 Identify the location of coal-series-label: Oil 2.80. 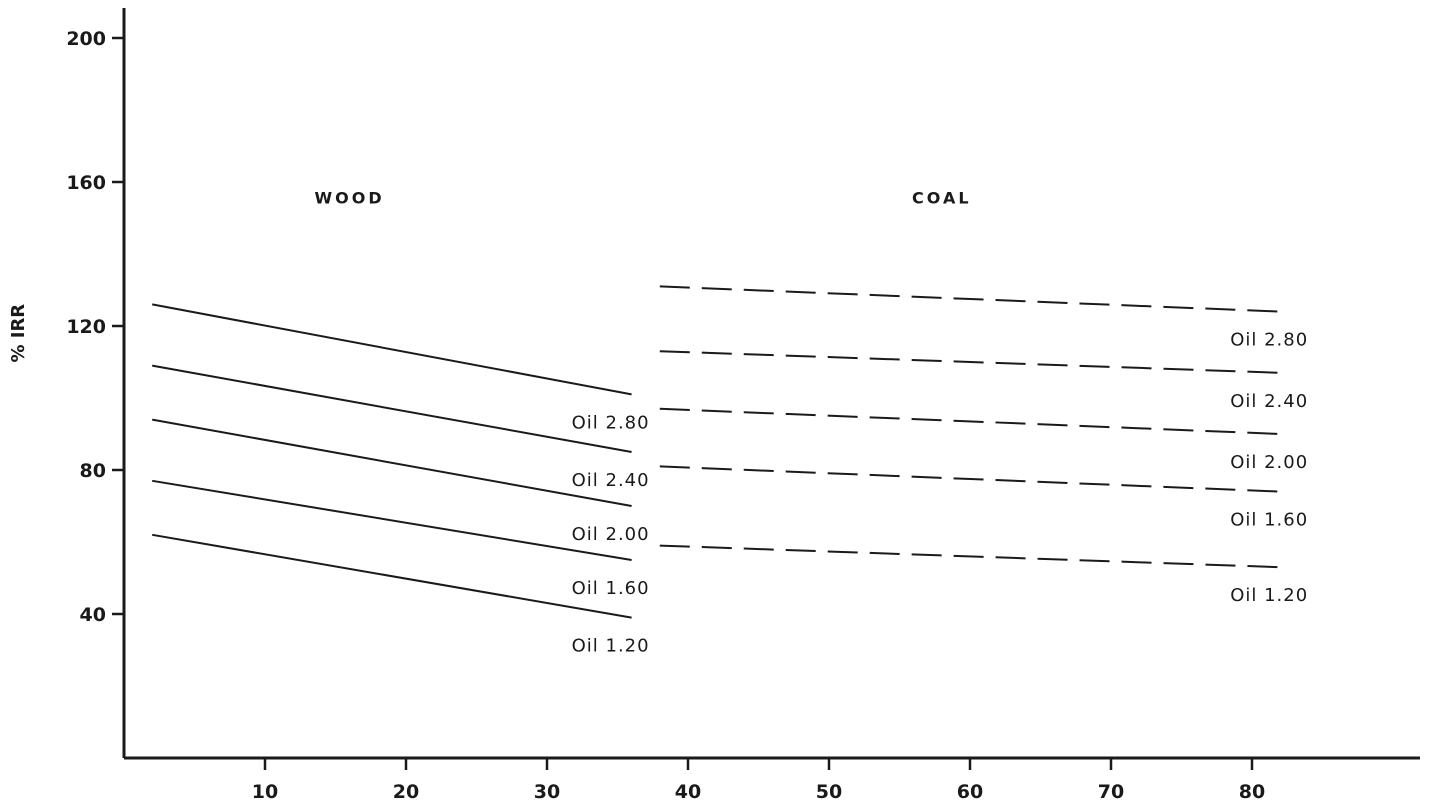
(1269, 340).